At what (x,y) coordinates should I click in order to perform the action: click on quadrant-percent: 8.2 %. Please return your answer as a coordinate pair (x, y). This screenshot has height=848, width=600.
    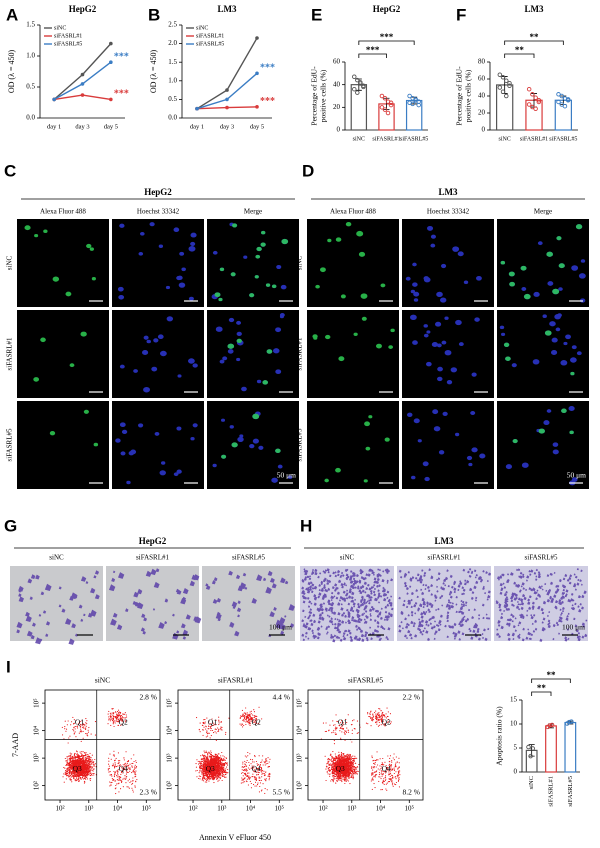
    Looking at the image, I should click on (412, 792).